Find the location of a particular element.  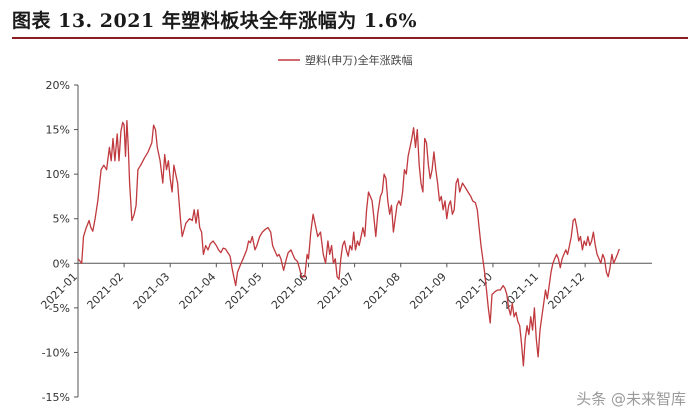

y-tick-label: -15% is located at coordinates (56, 397).